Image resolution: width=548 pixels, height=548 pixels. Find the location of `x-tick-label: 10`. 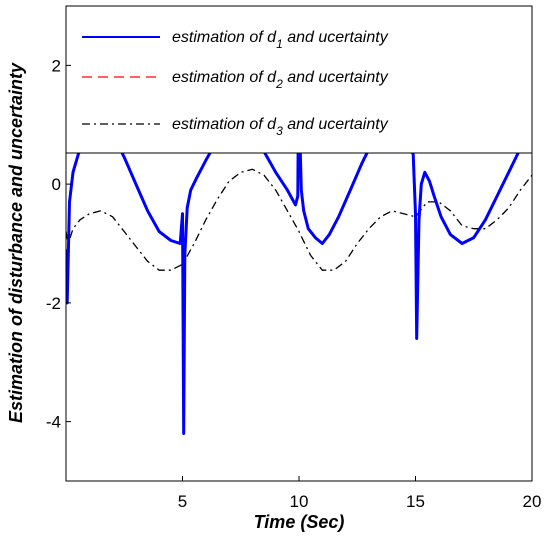

x-tick-label: 10 is located at coordinates (299, 501).